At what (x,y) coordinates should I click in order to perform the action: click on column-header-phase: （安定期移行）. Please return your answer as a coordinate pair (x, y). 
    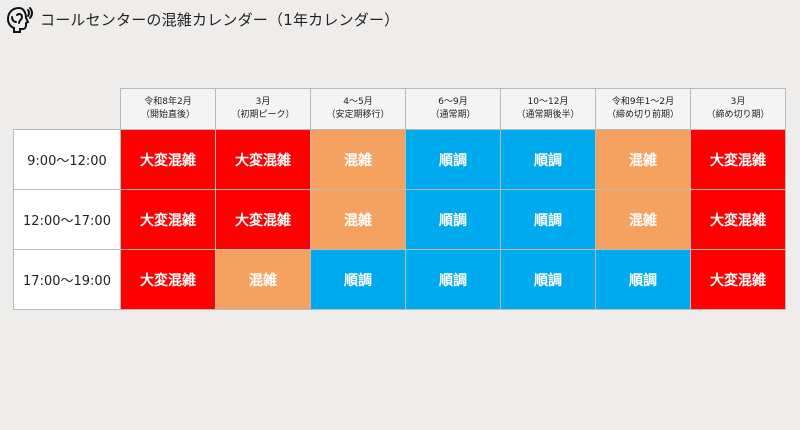
    Looking at the image, I should click on (358, 115).